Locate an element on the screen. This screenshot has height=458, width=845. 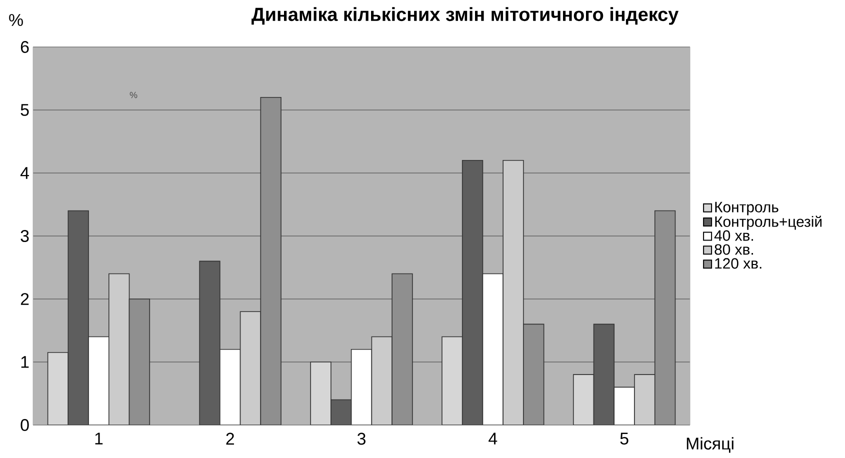
y-tick-label: 4 is located at coordinates (24, 173).